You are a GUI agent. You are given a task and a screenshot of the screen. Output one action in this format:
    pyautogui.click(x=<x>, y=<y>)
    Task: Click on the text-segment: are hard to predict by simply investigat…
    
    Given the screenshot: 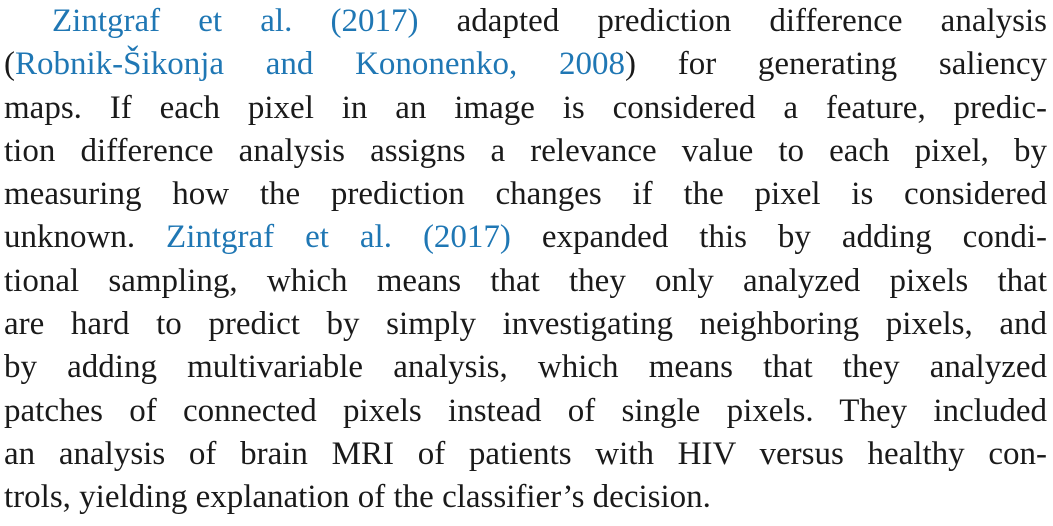 What is the action you would take?
    pyautogui.click(x=525, y=324)
    